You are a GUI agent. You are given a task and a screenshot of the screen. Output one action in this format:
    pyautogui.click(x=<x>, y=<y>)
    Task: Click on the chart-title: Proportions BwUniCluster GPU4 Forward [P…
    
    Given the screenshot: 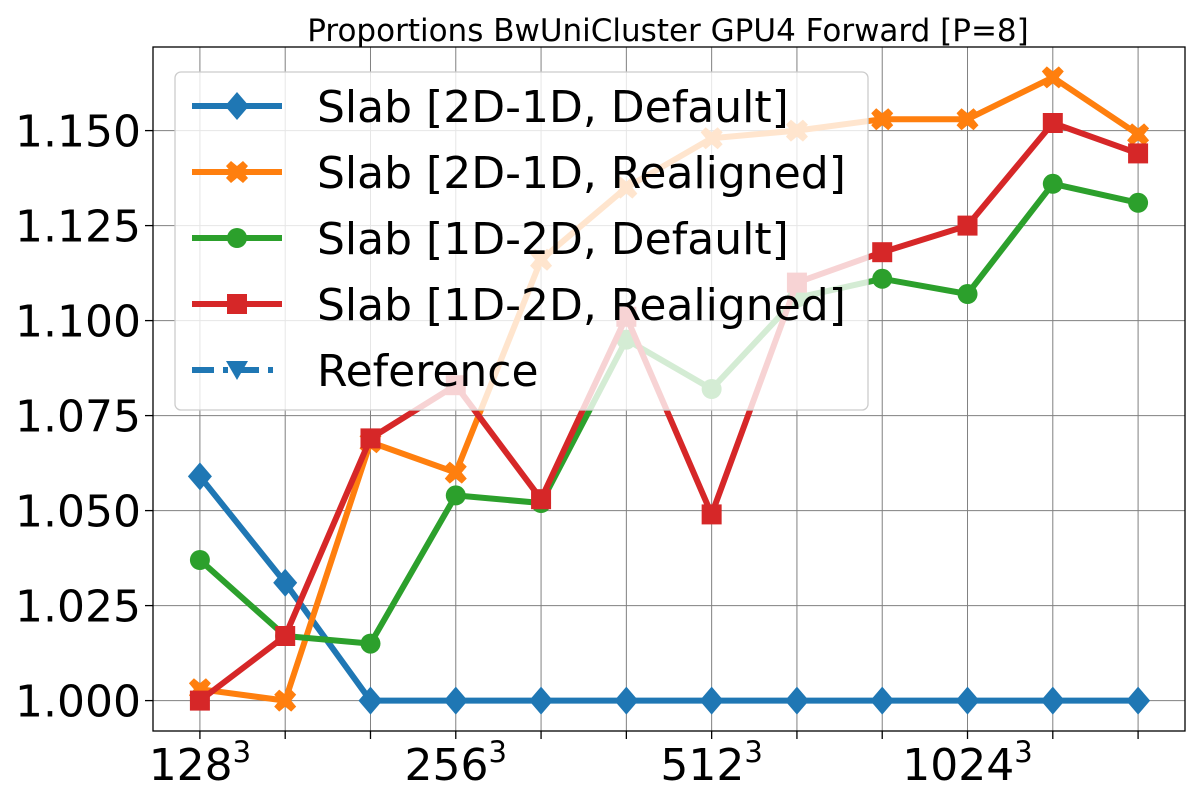 What is the action you would take?
    pyautogui.click(x=668, y=31)
    